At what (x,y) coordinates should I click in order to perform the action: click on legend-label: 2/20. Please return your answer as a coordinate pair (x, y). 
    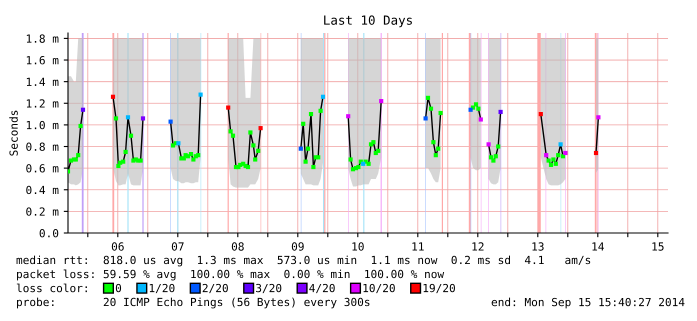
    Looking at the image, I should click on (215, 289).